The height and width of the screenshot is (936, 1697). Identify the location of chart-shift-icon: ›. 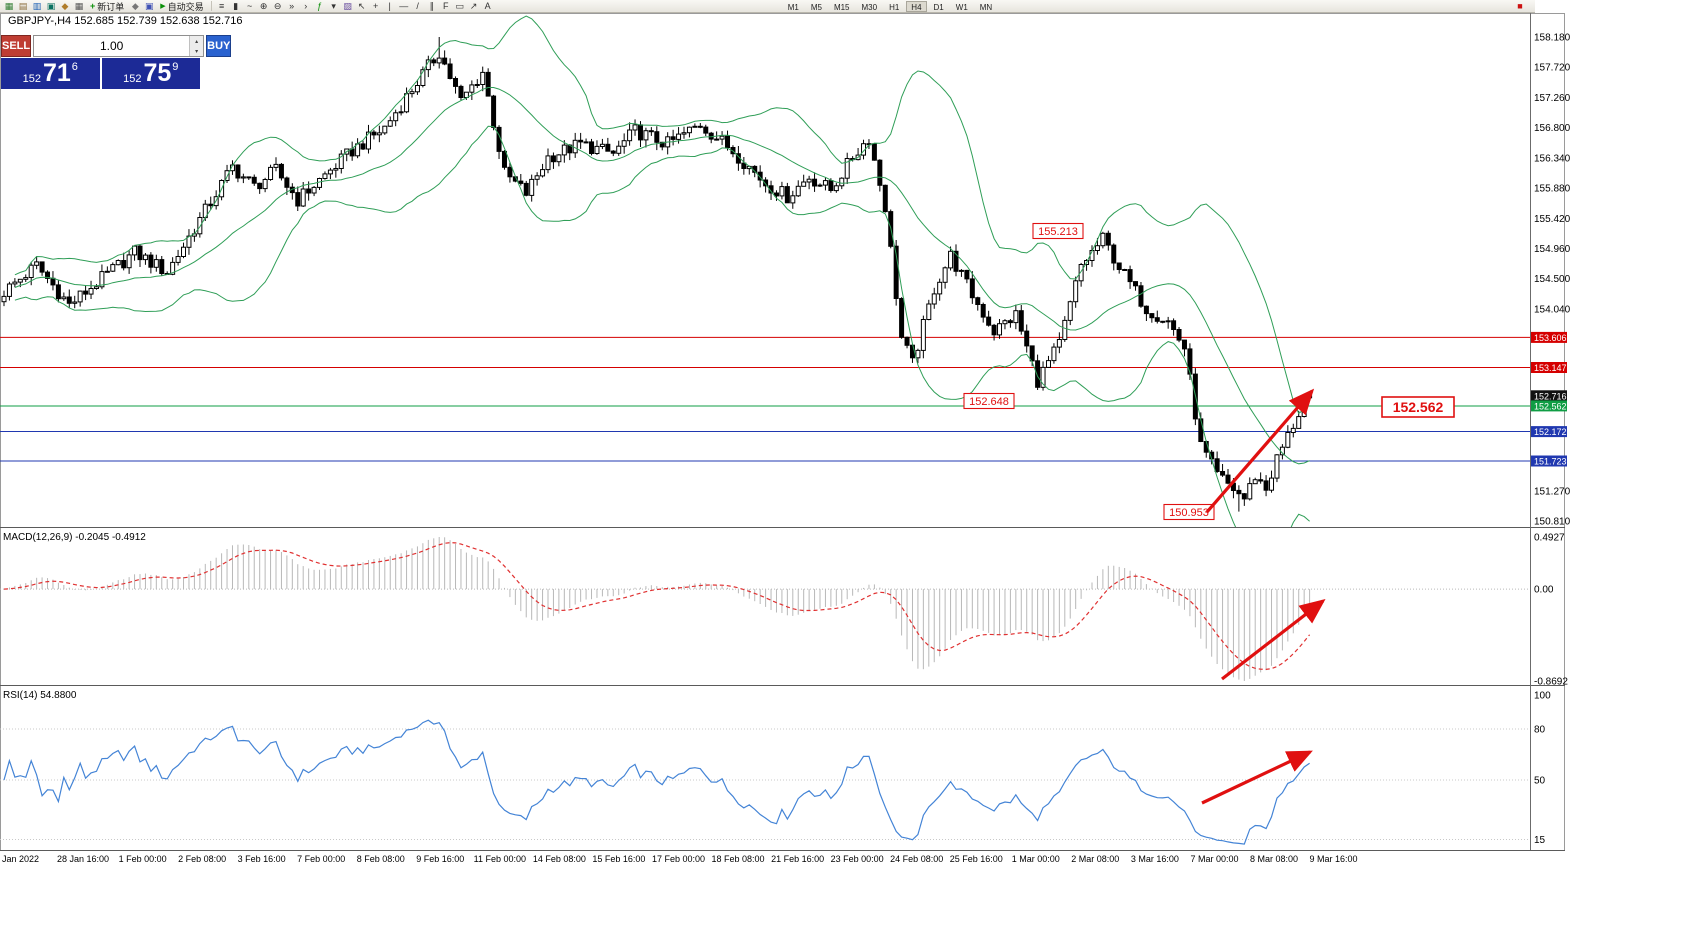
(306, 5).